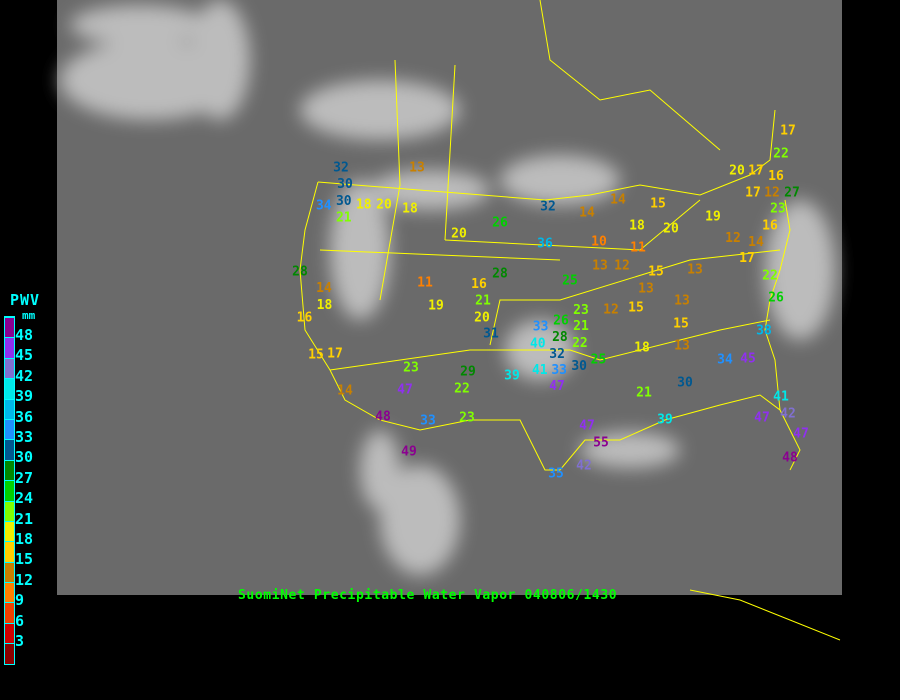  Describe the element at coordinates (545, 244) in the screenshot. I see `station-pwv-value: 36` at that location.